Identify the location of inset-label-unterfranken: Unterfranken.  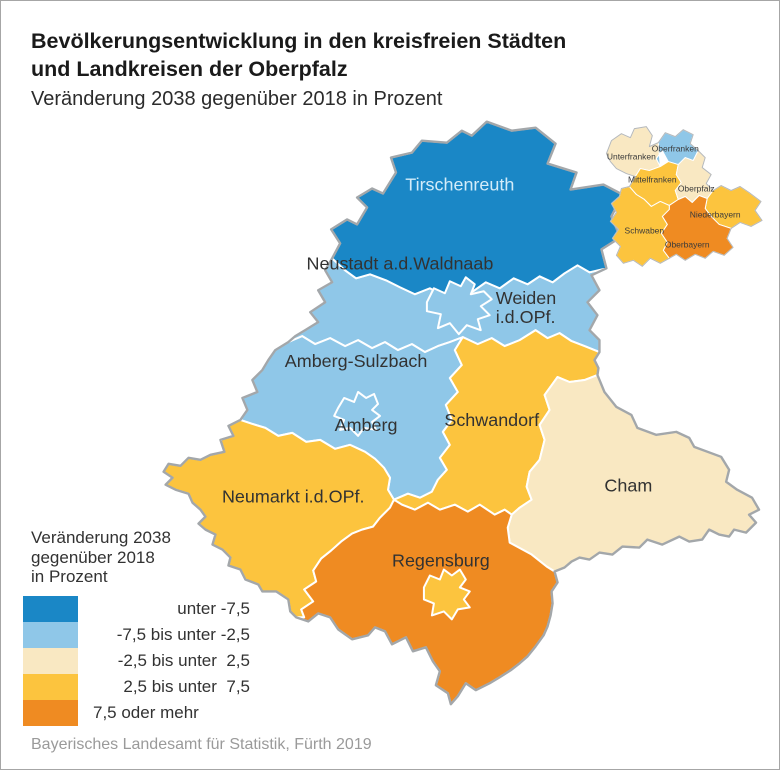
(631, 157).